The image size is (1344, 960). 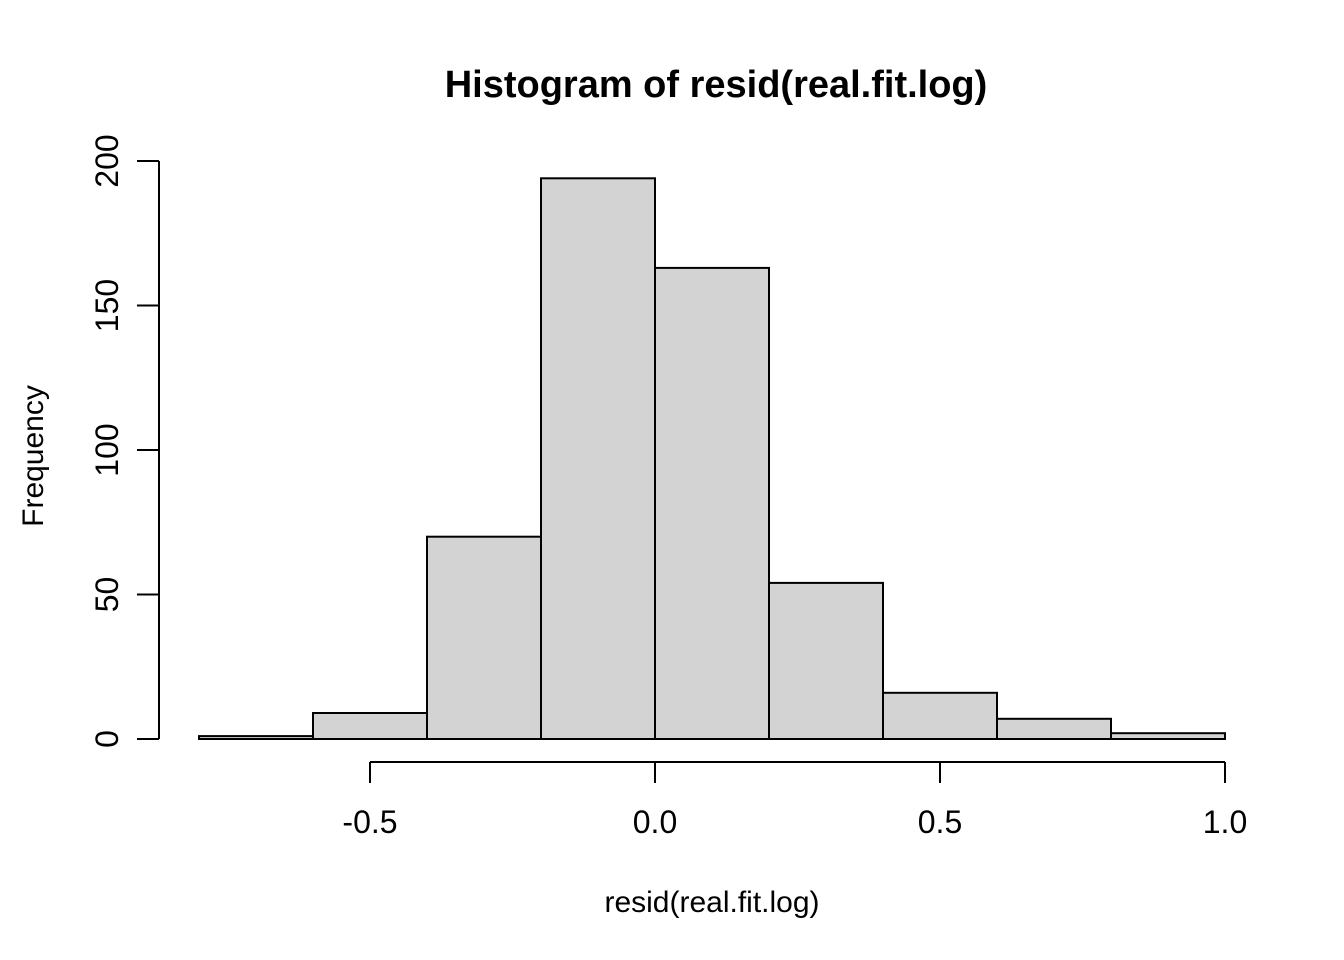 What do you see at coordinates (940, 822) in the screenshot?
I see `x-tick-label: 0.5` at bounding box center [940, 822].